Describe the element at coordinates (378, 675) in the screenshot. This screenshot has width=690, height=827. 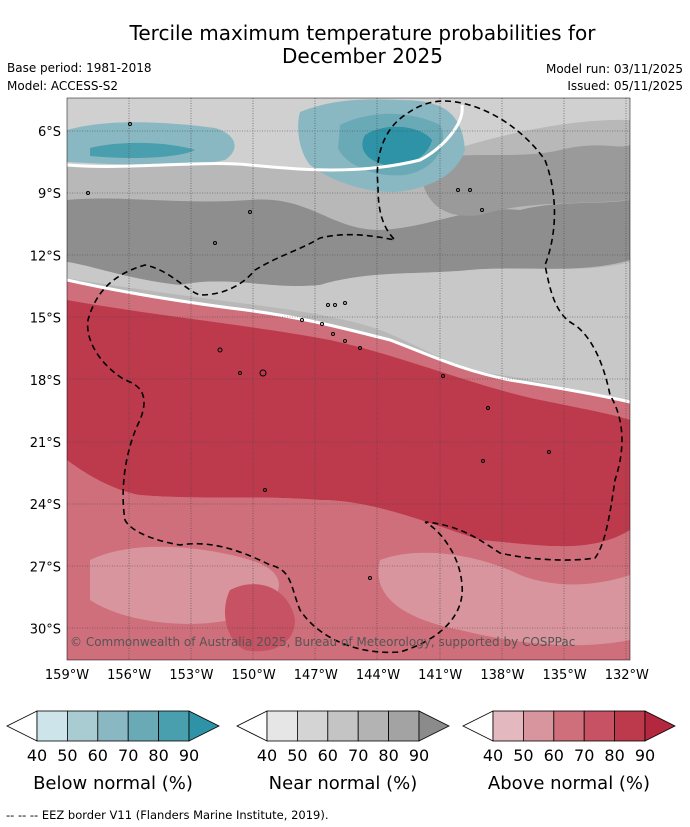
I see `lon-label: 144°W` at that location.